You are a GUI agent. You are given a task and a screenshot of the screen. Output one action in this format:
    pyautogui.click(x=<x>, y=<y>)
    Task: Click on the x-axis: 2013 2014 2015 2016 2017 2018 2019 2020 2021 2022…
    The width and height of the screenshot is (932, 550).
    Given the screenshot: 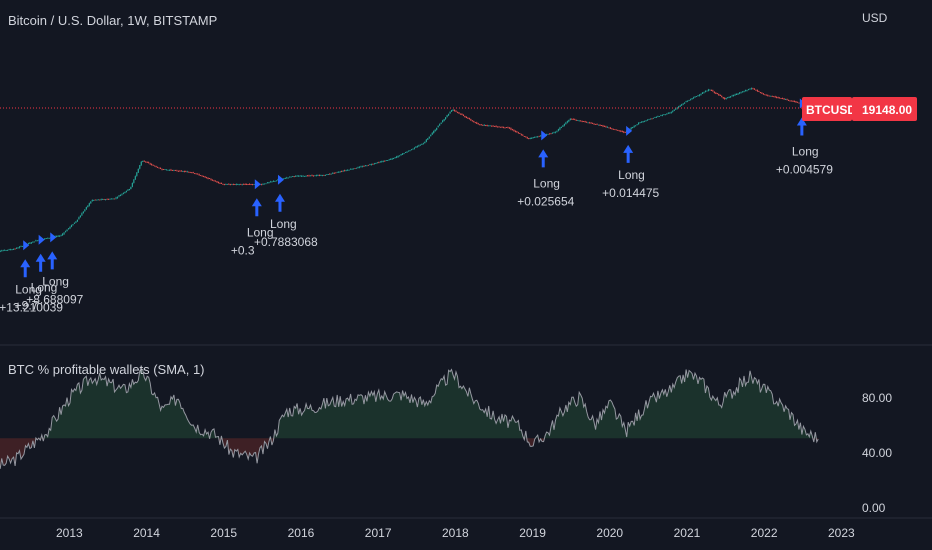 What is the action you would take?
    pyautogui.click(x=455, y=533)
    